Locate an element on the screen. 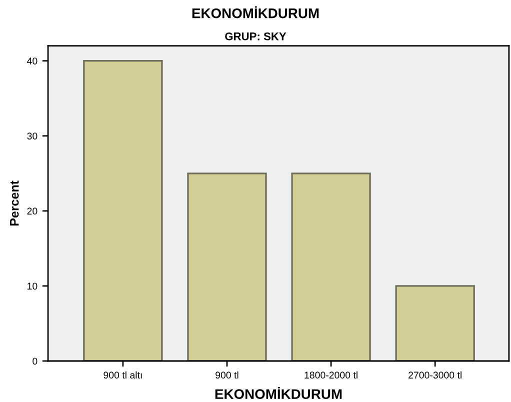 This screenshot has width=511, height=402. y-axis-title: Percent is located at coordinates (14, 203).